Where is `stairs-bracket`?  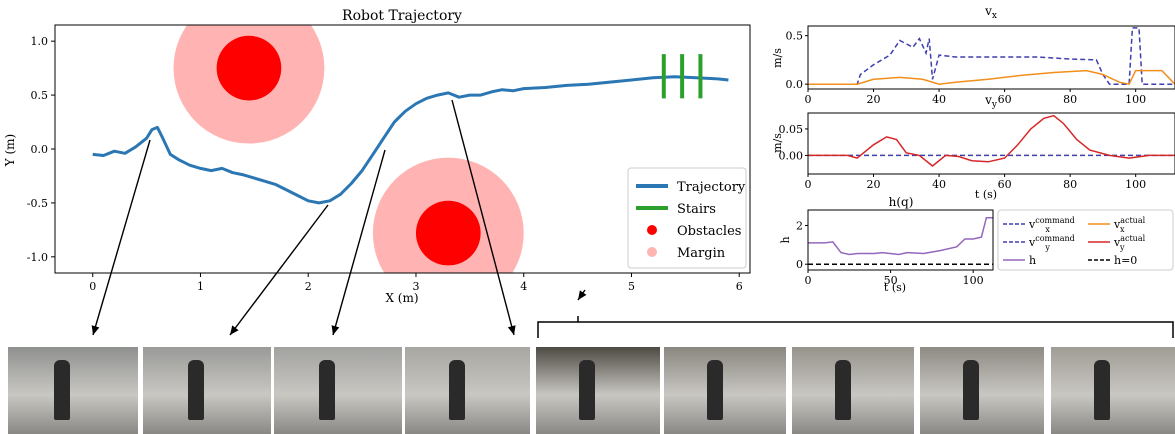
stairs-bracket is located at coordinates (855, 327).